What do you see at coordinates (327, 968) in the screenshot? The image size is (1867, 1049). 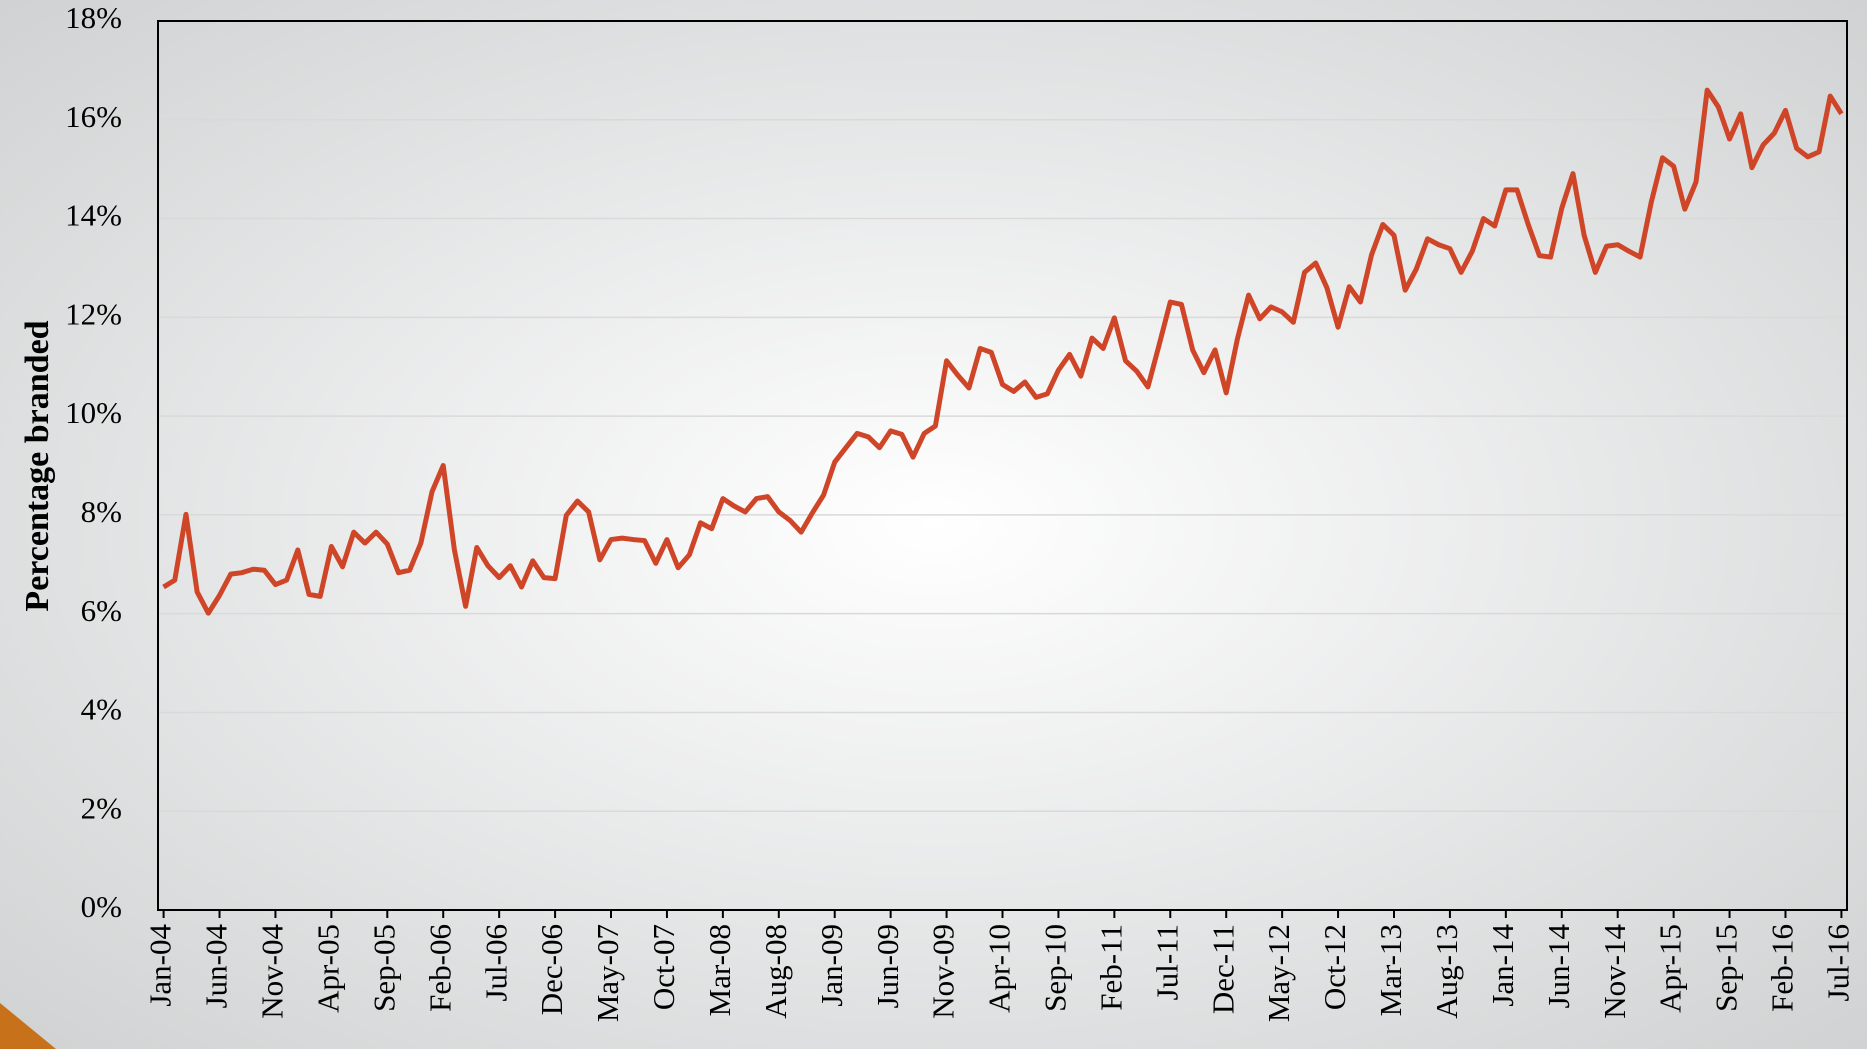 I see `x-tick-label: Apr-05` at bounding box center [327, 968].